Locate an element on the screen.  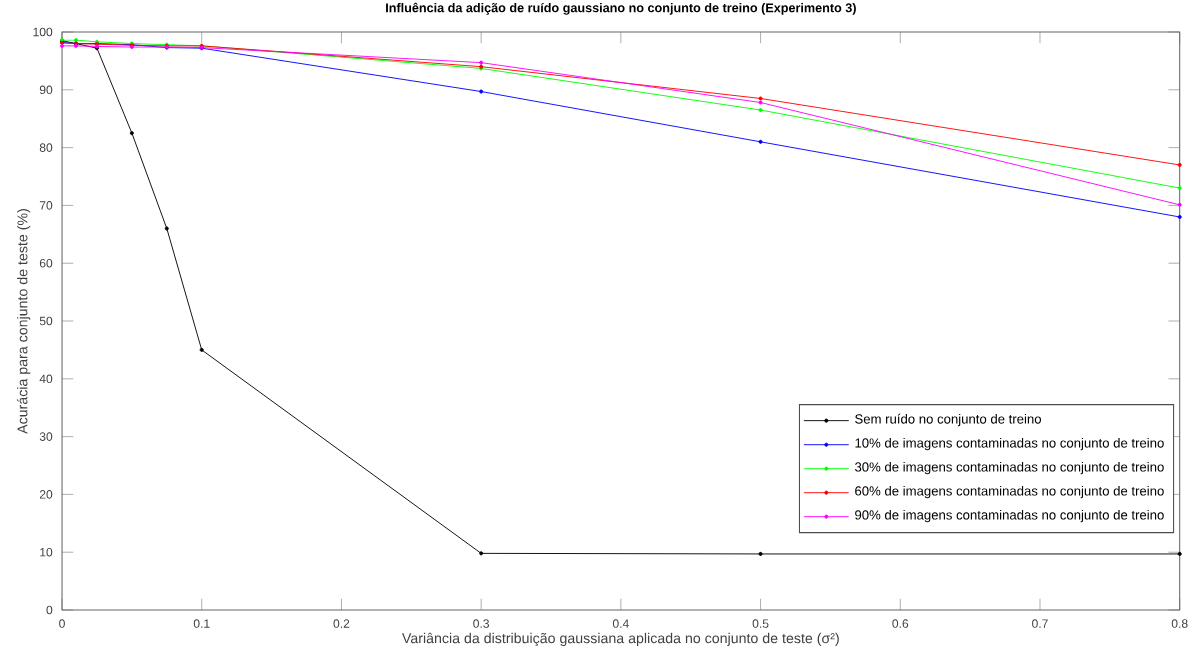
x-tick-label: 0 is located at coordinates (62, 623).